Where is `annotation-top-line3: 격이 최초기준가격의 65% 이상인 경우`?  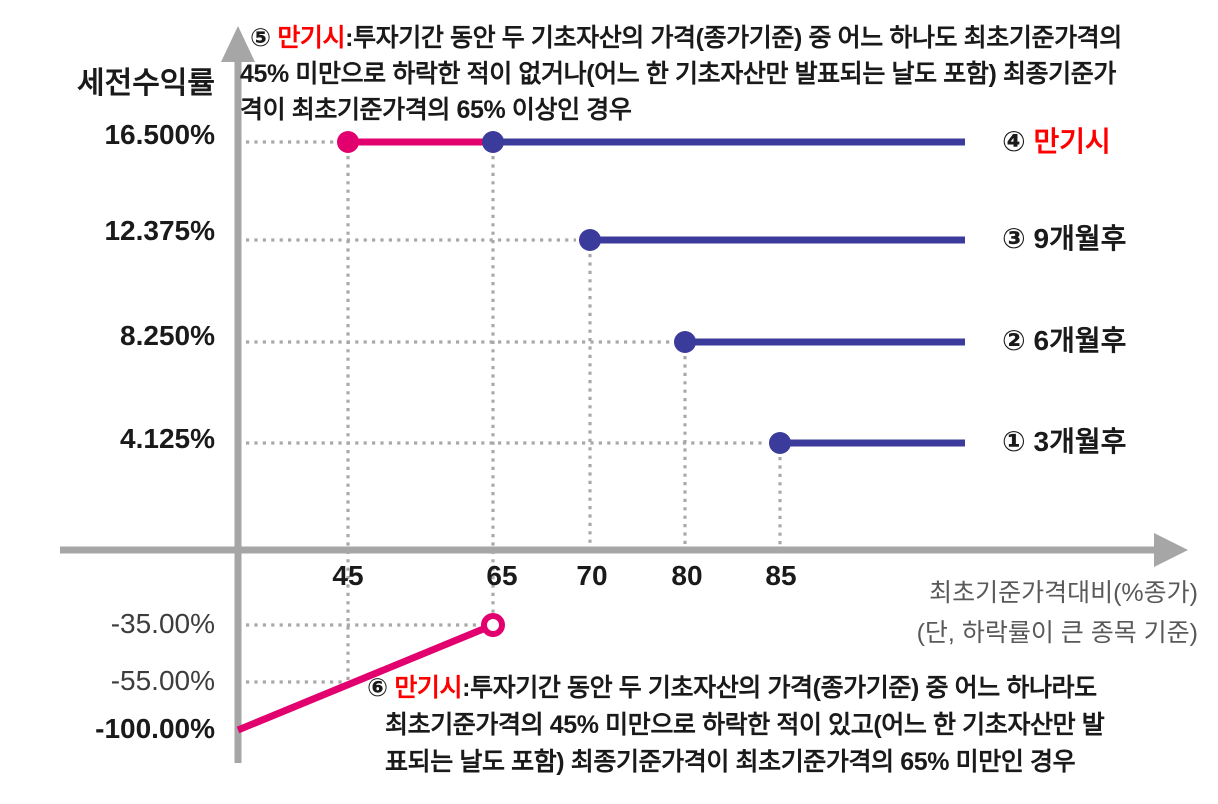
annotation-top-line3: 격이 최초기준가격의 65% 이상인 경우 is located at coordinates (436, 110).